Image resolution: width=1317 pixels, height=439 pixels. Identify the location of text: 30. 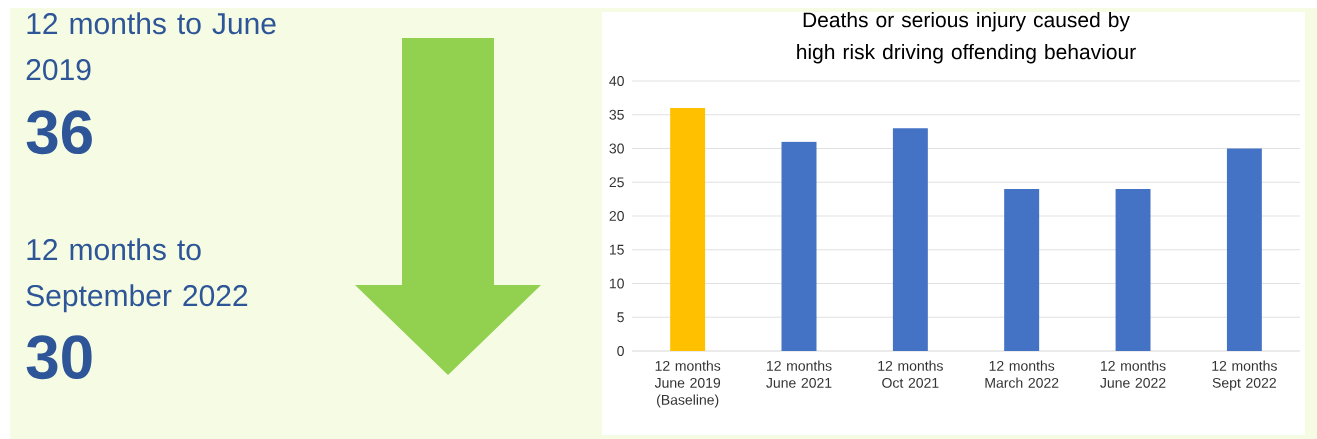
(59, 357).